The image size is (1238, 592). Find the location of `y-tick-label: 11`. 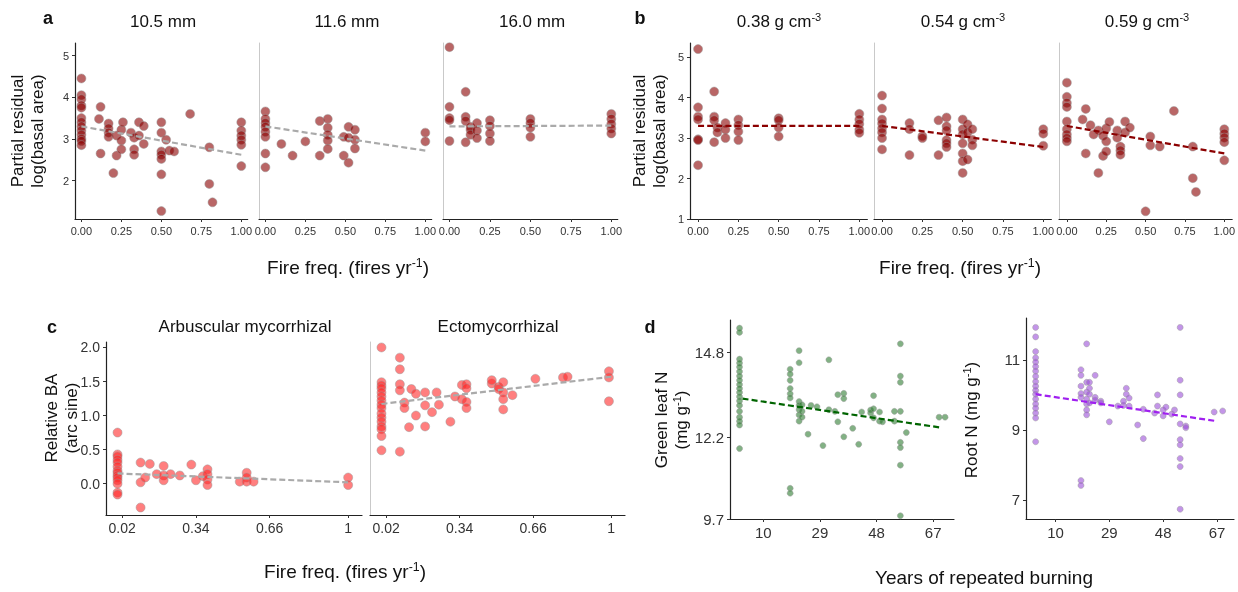

y-tick-label: 11 is located at coordinates (1012, 360).